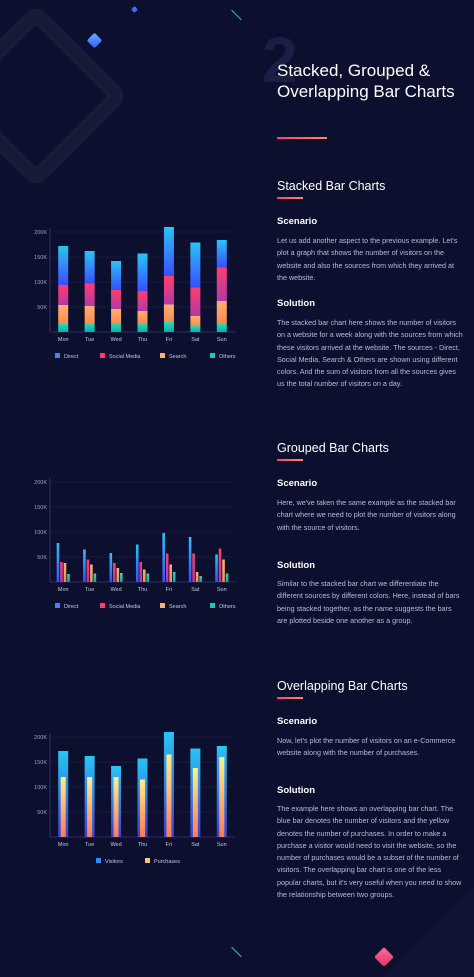 The height and width of the screenshot is (977, 474). I want to click on x-tick-label: Mon, so click(63, 340).